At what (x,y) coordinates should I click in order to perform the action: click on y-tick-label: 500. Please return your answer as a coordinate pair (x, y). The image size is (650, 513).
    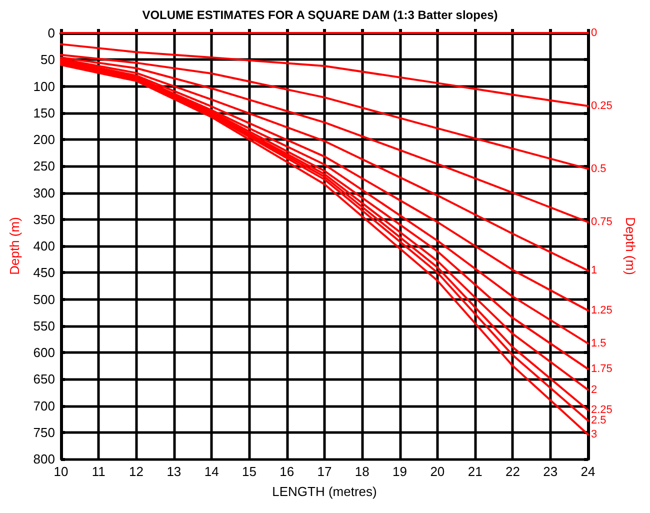
    Looking at the image, I should click on (44, 299).